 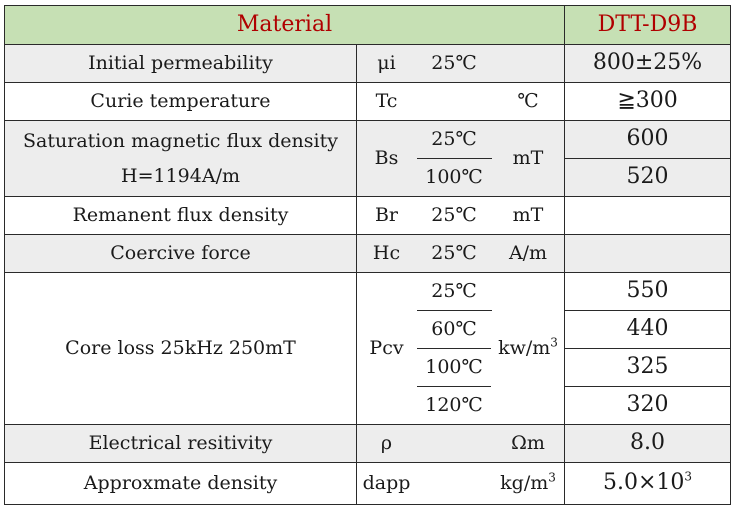 I want to click on property-value: 520, so click(x=648, y=177).